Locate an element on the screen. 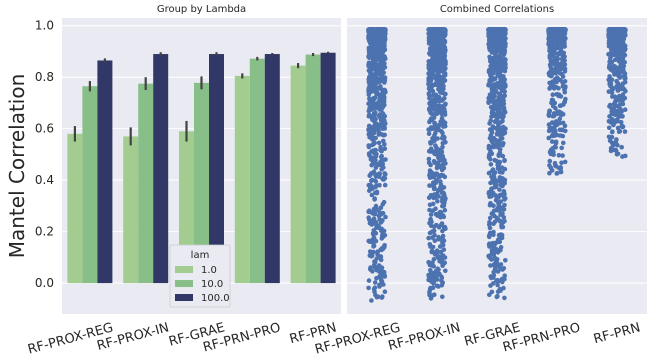 The height and width of the screenshot is (362, 652). right-chart-title: Combined Correlations is located at coordinates (497, 9).